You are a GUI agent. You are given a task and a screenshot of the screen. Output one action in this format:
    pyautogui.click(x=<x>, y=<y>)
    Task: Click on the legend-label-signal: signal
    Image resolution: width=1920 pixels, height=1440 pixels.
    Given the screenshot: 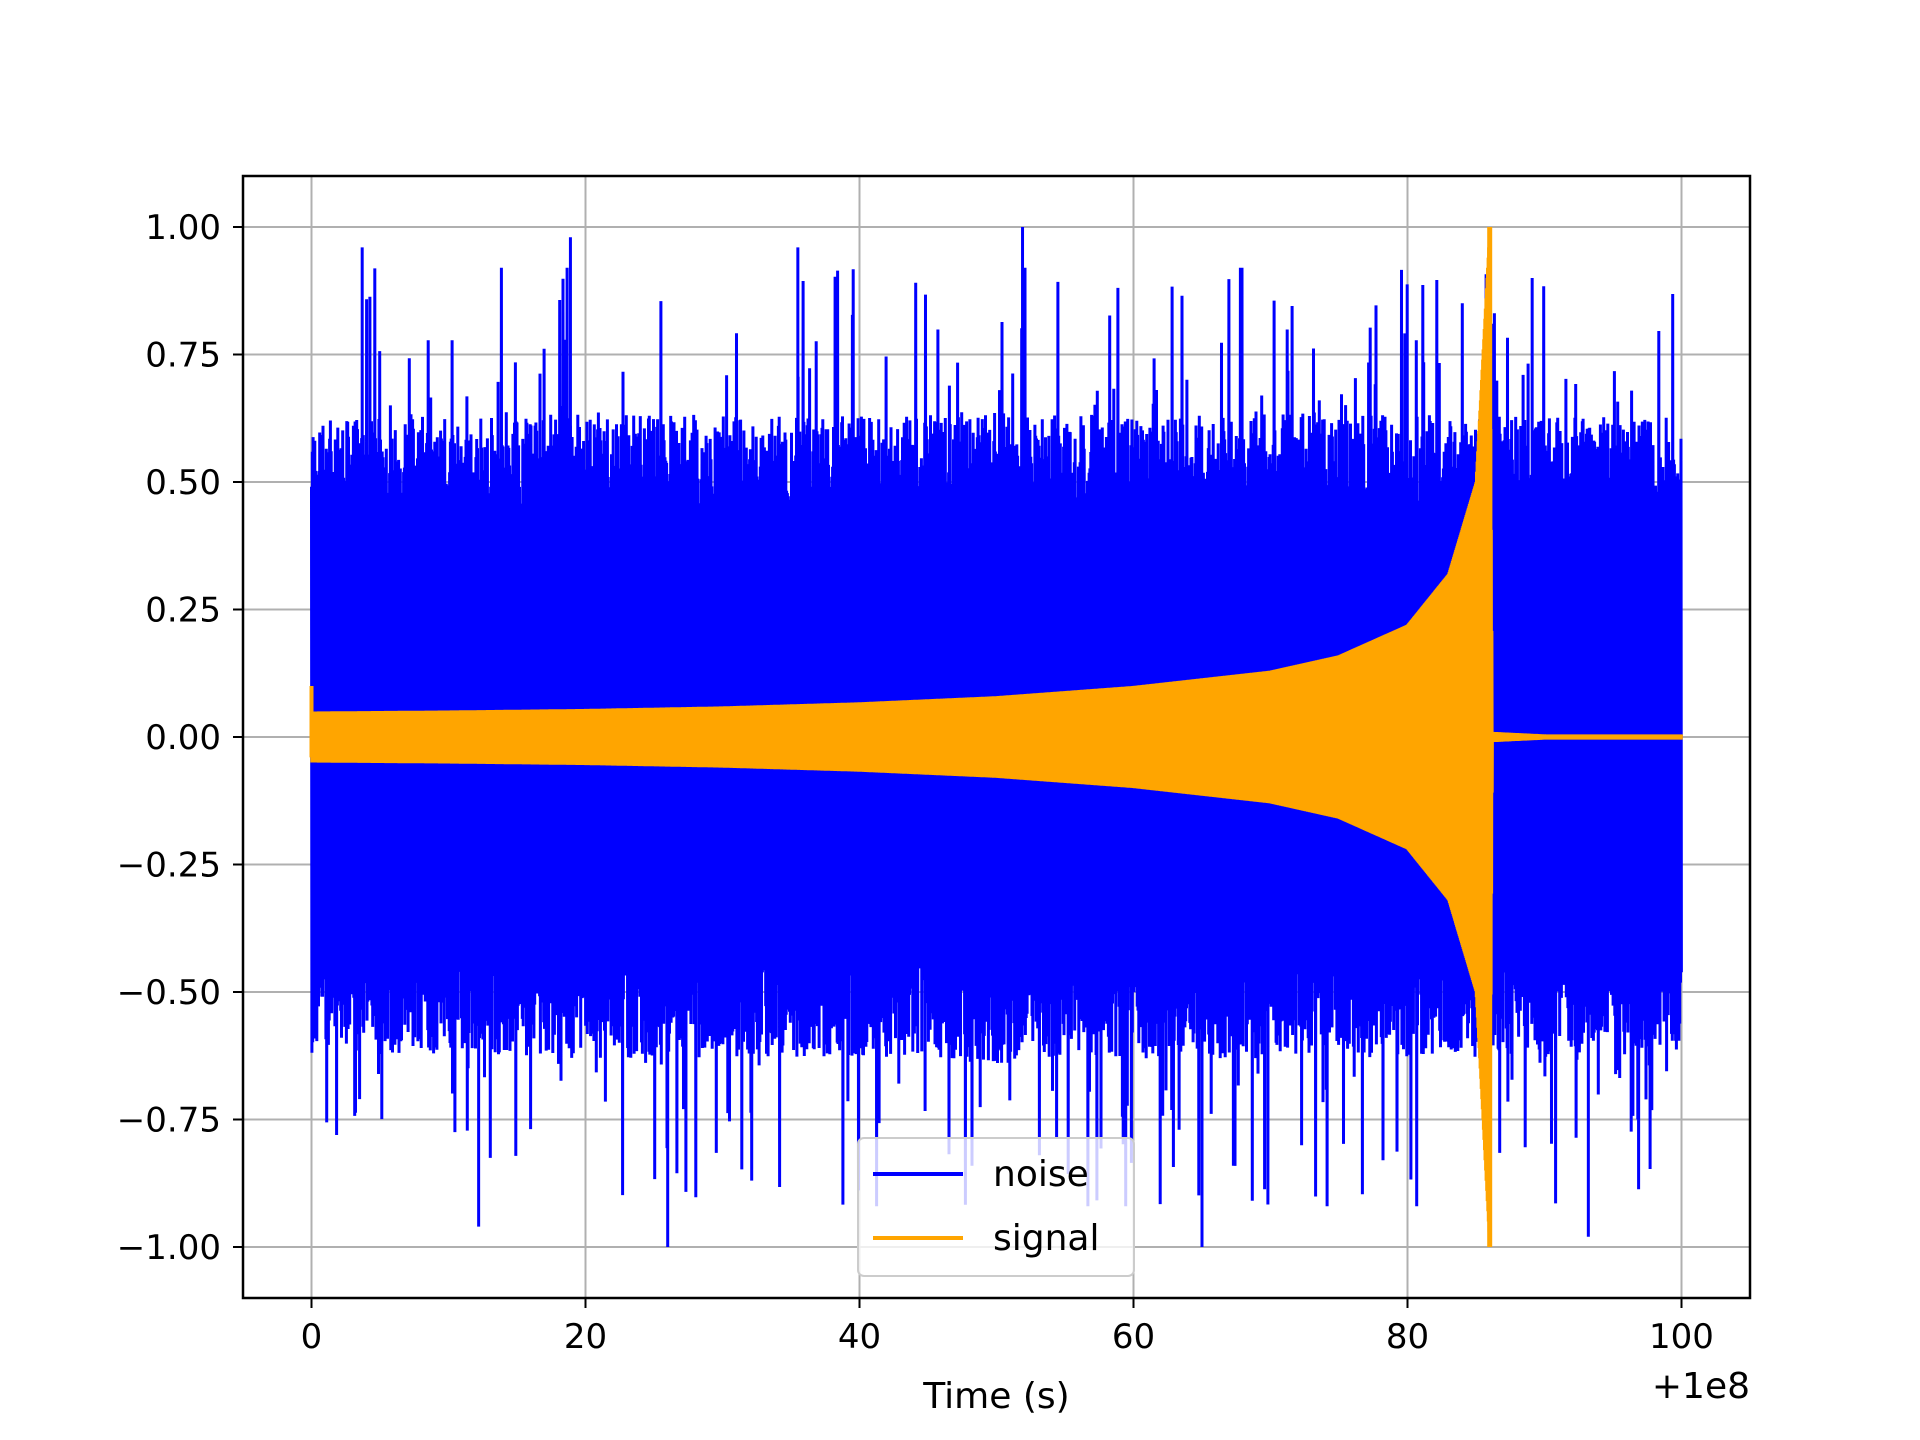 What is the action you would take?
    pyautogui.click(x=1046, y=1238)
    